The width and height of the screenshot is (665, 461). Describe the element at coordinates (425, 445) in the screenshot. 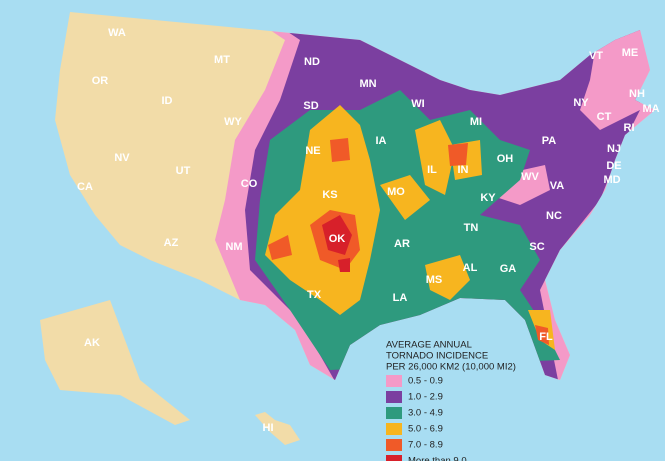

I see `legend-label: 7.0 - 8.9` at that location.